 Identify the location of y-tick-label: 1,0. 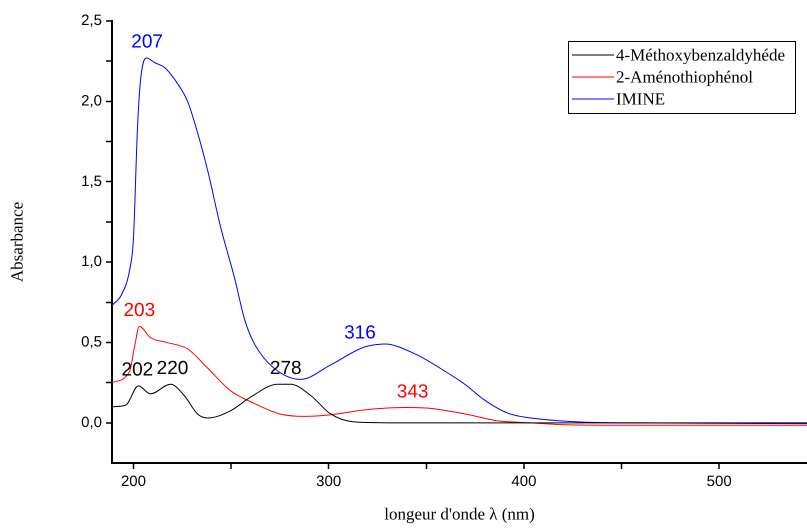
(91, 261).